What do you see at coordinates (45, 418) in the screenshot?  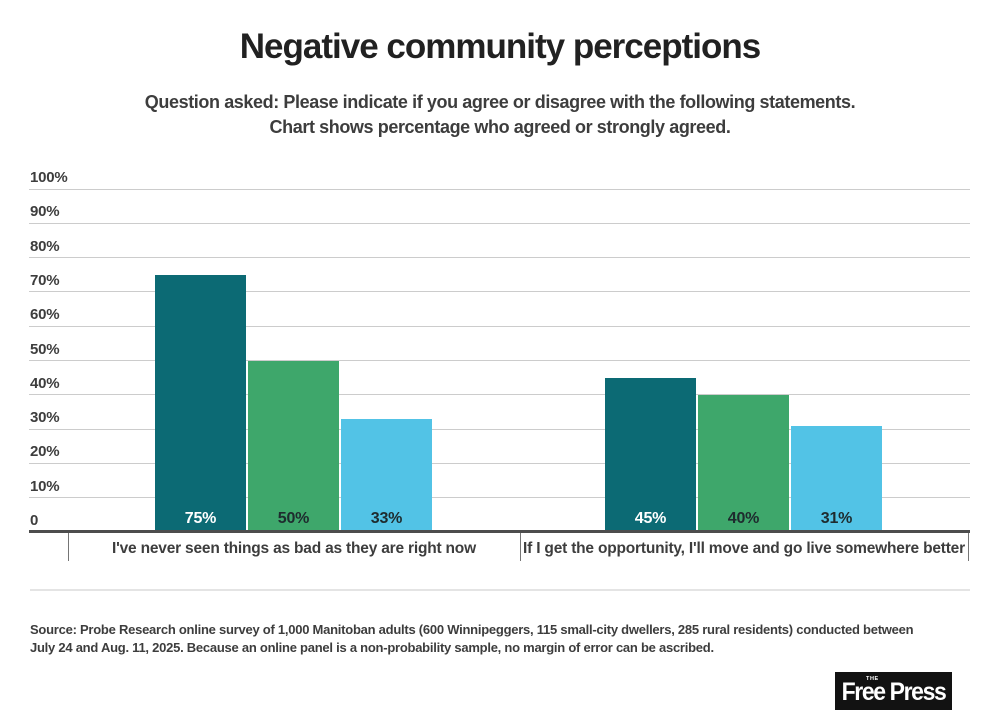 I see `y-axis-tick-label: 30%` at bounding box center [45, 418].